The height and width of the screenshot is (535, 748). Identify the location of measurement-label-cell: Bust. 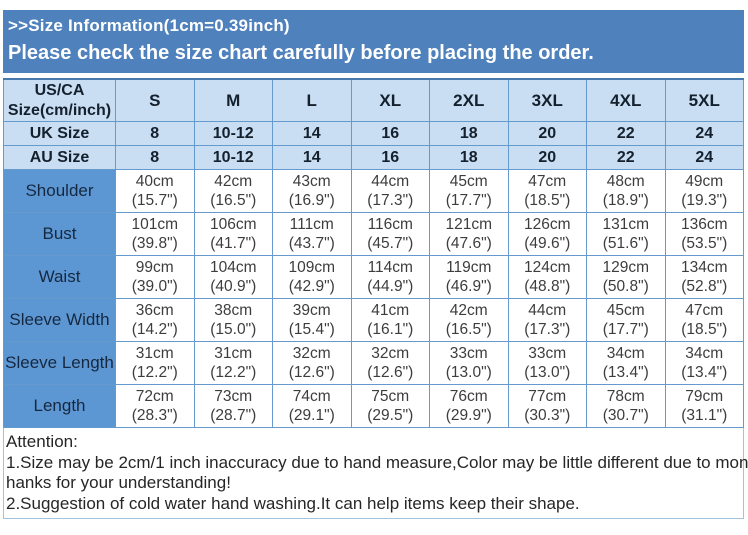
(59, 234).